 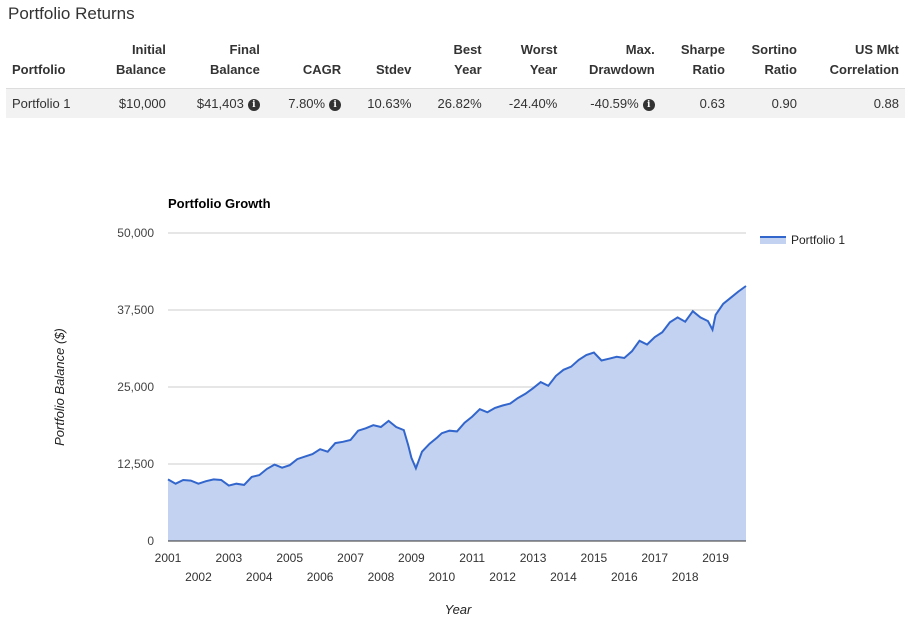 I want to click on col-header-stdev: Stdev, so click(x=393, y=69).